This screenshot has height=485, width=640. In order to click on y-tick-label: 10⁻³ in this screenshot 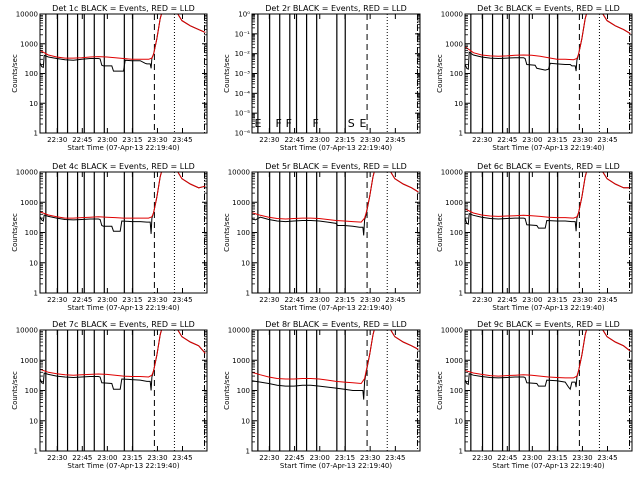, I will do `click(243, 74)`.